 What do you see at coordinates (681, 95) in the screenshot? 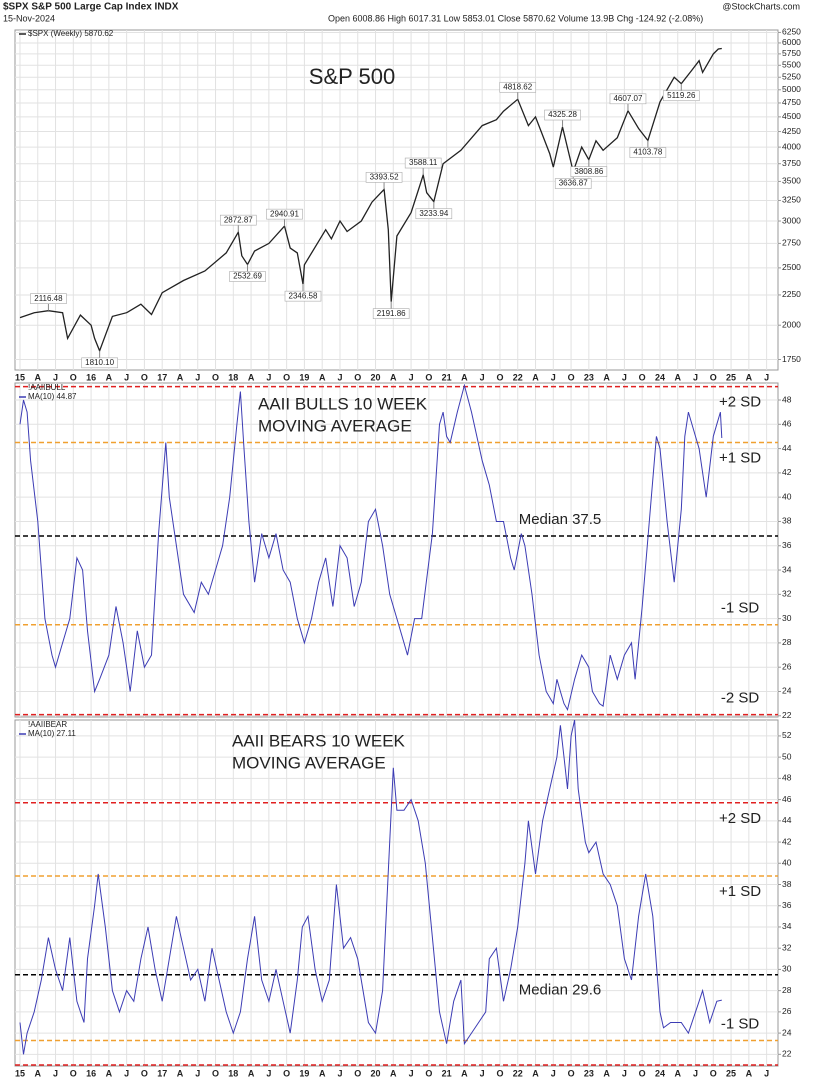
I see `annotation-label: 5119.26` at bounding box center [681, 95].